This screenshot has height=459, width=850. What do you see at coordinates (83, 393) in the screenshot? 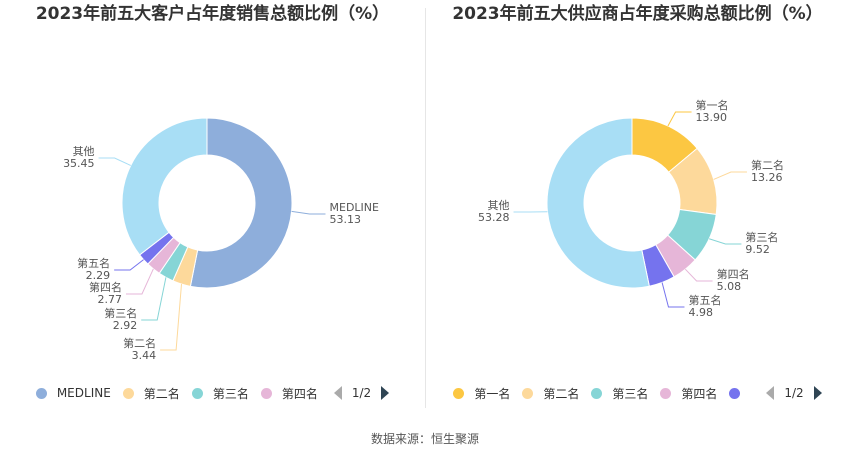
I see `legend-label: MEDLINE` at bounding box center [83, 393].